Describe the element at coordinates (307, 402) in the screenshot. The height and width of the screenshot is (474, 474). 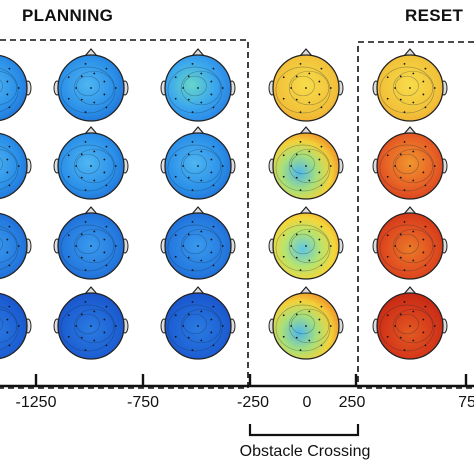
I see `tick-label-0: 0` at that location.